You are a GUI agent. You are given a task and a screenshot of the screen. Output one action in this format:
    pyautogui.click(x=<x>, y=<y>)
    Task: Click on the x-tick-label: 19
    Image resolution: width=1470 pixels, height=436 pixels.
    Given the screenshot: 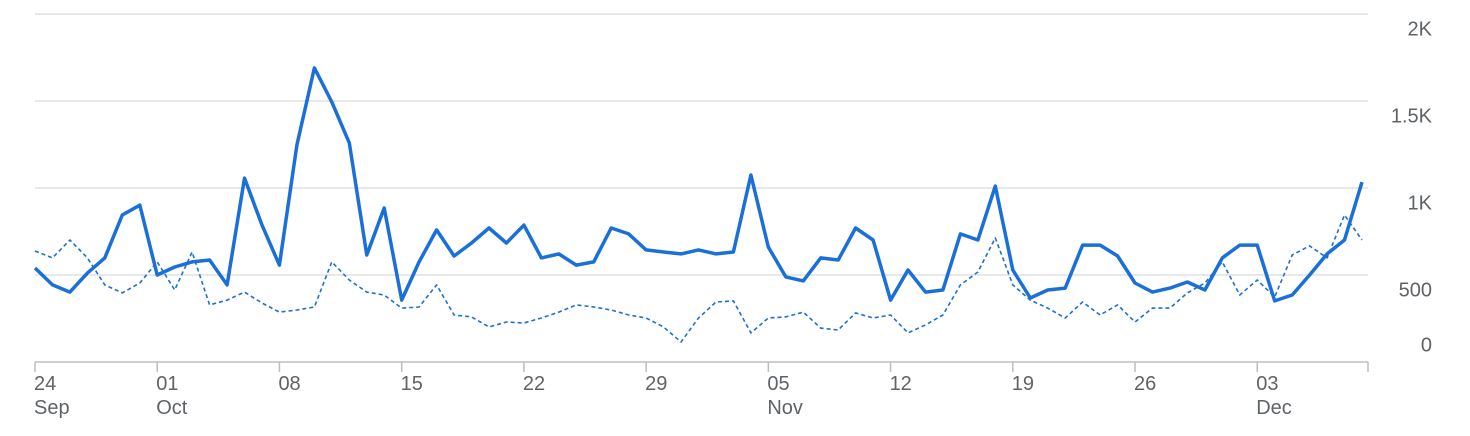 What is the action you would take?
    pyautogui.click(x=1023, y=384)
    